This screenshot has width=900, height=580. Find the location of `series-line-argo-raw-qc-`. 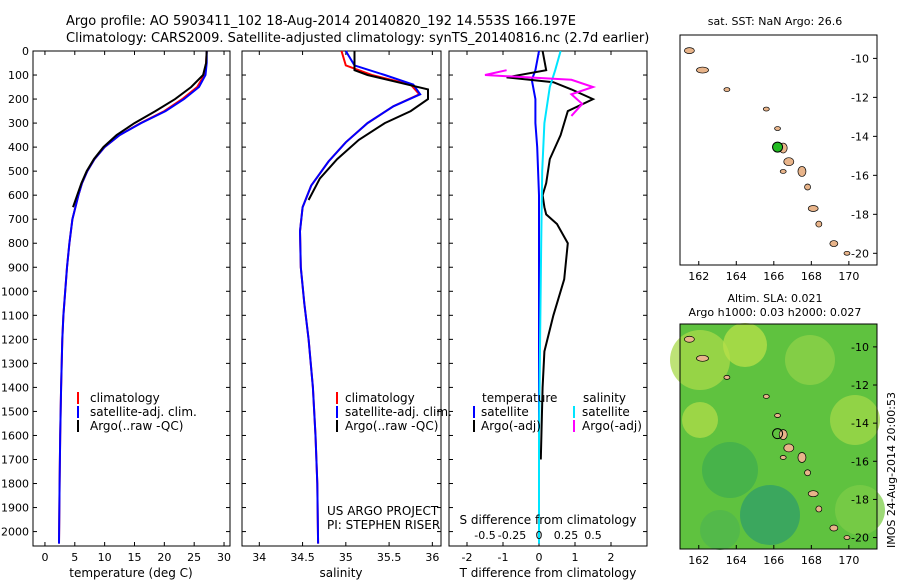

series-line-argo-raw-qc- is located at coordinates (140, 129).